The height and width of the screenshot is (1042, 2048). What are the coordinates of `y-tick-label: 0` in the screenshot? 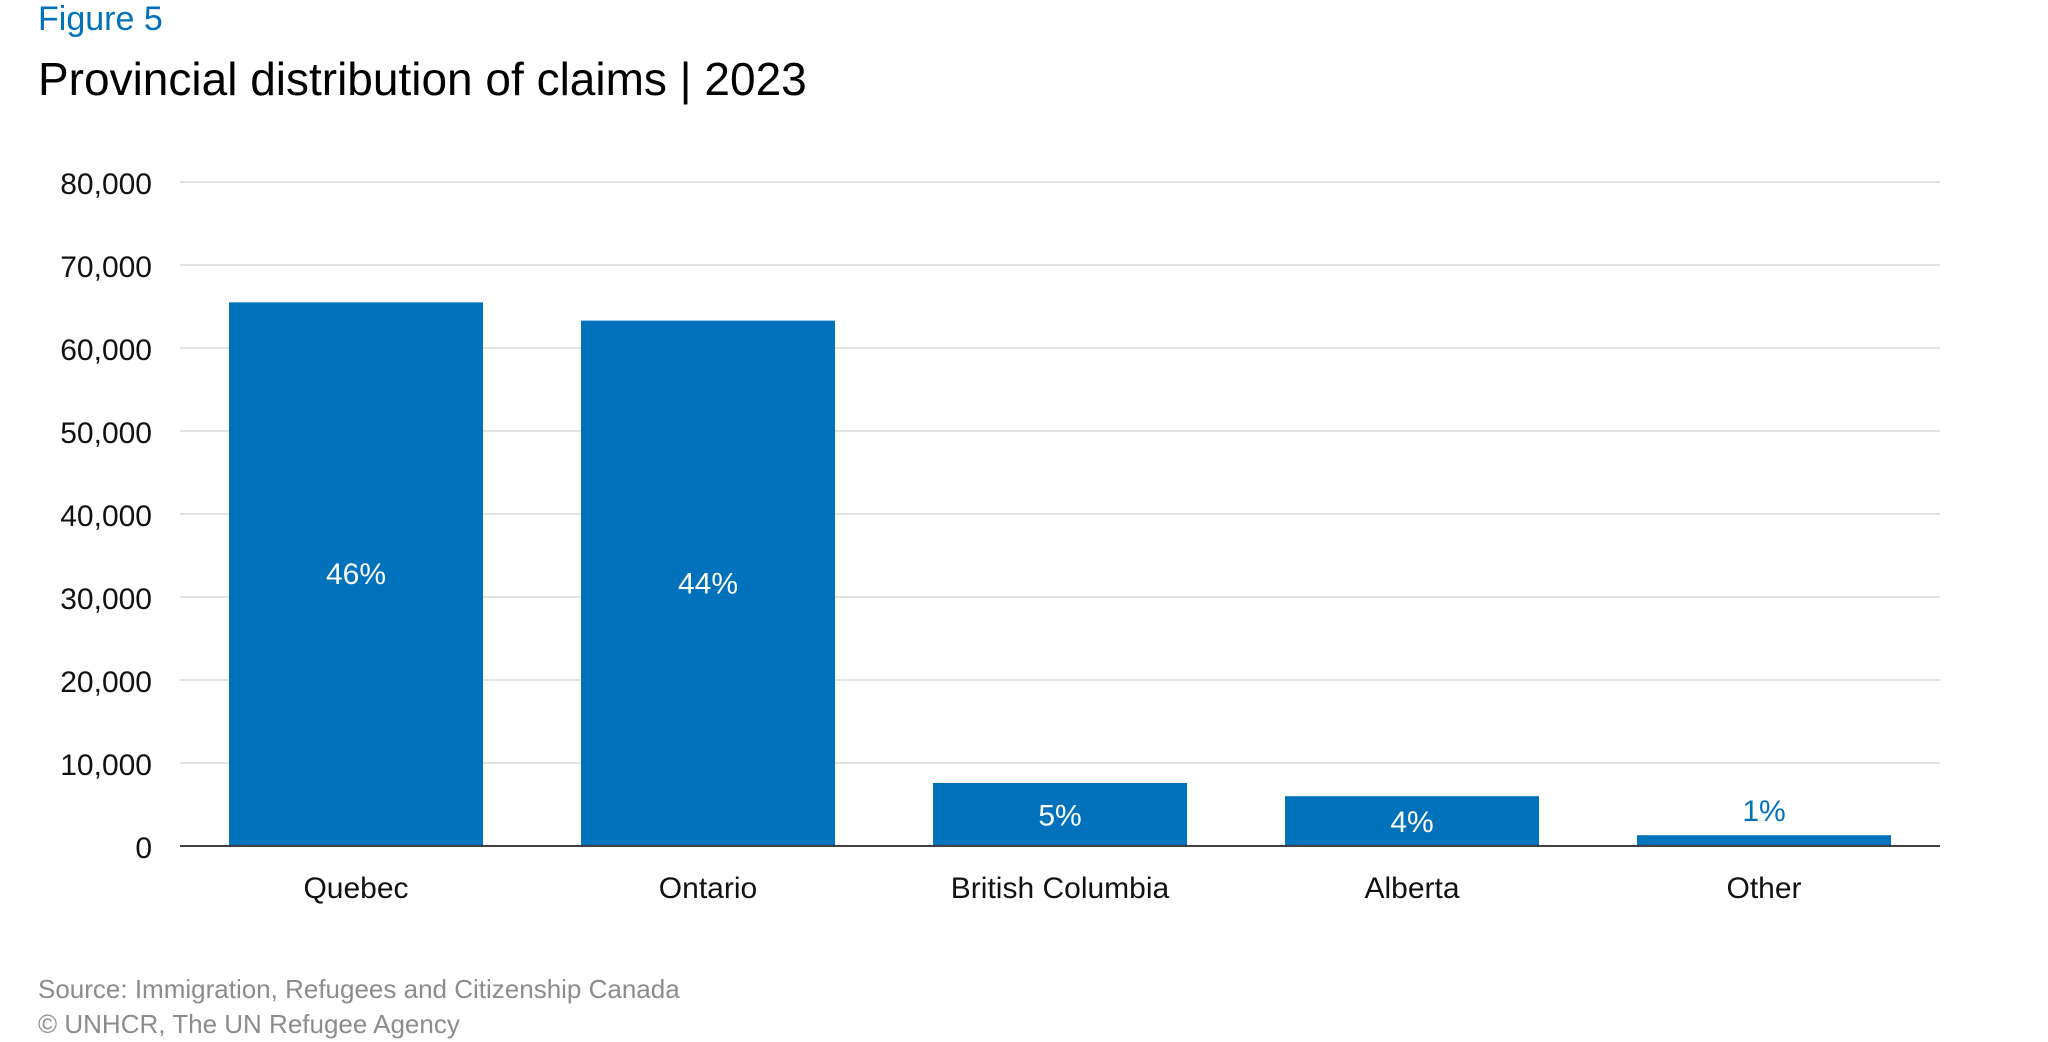 It's located at (143, 848).